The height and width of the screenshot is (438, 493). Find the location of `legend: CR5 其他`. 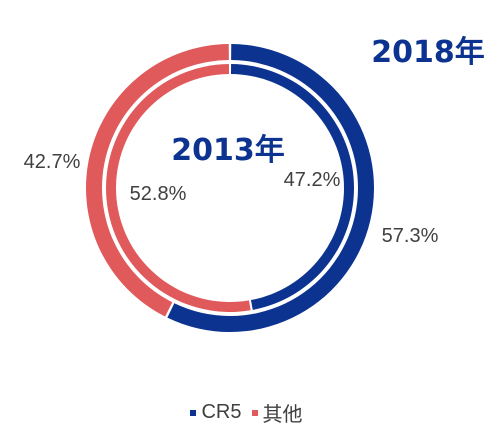

legend: CR5 其他 is located at coordinates (246, 412).